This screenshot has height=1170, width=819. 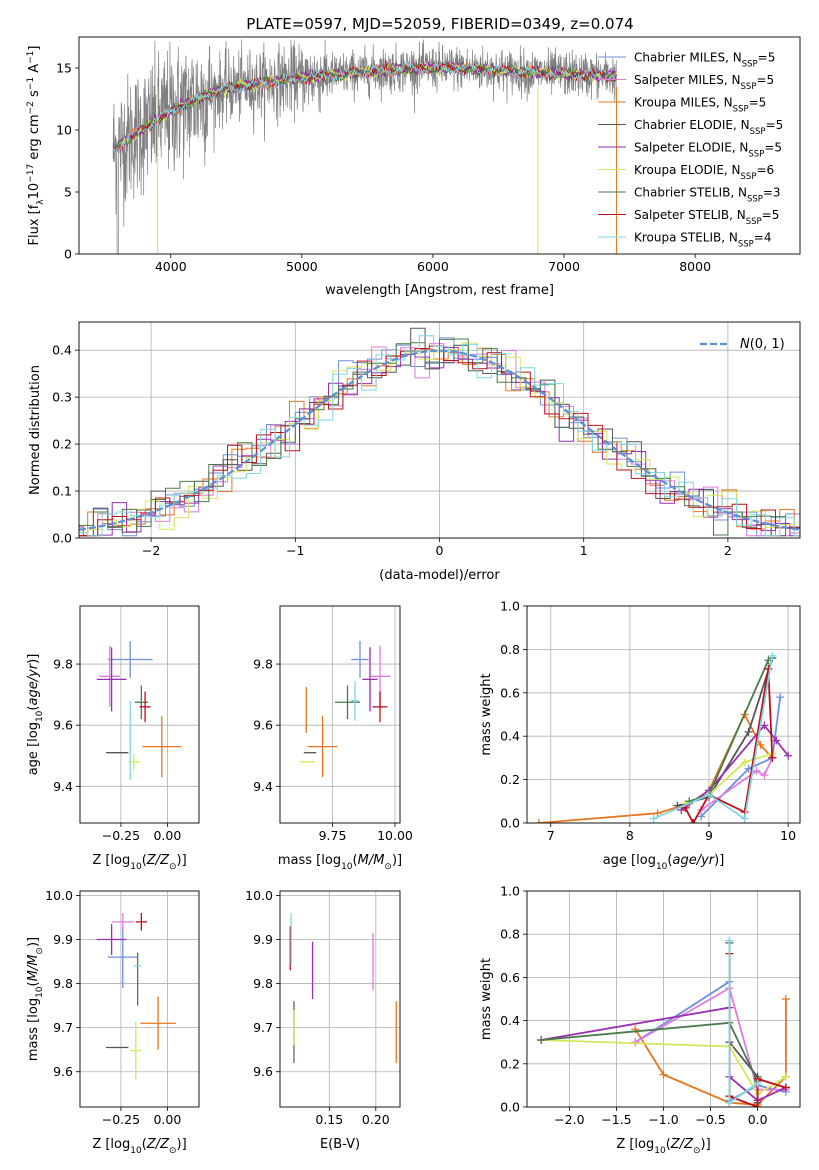 I want to click on y-axis-label: age [log10(age/yr)], so click(x=35, y=715).